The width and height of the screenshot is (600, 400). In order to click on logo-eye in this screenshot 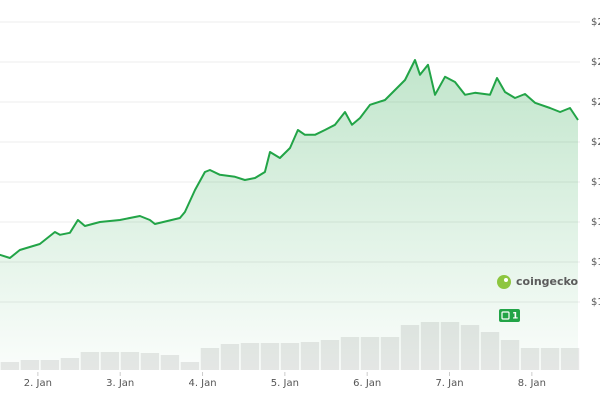, I will do `click(506, 280)`.